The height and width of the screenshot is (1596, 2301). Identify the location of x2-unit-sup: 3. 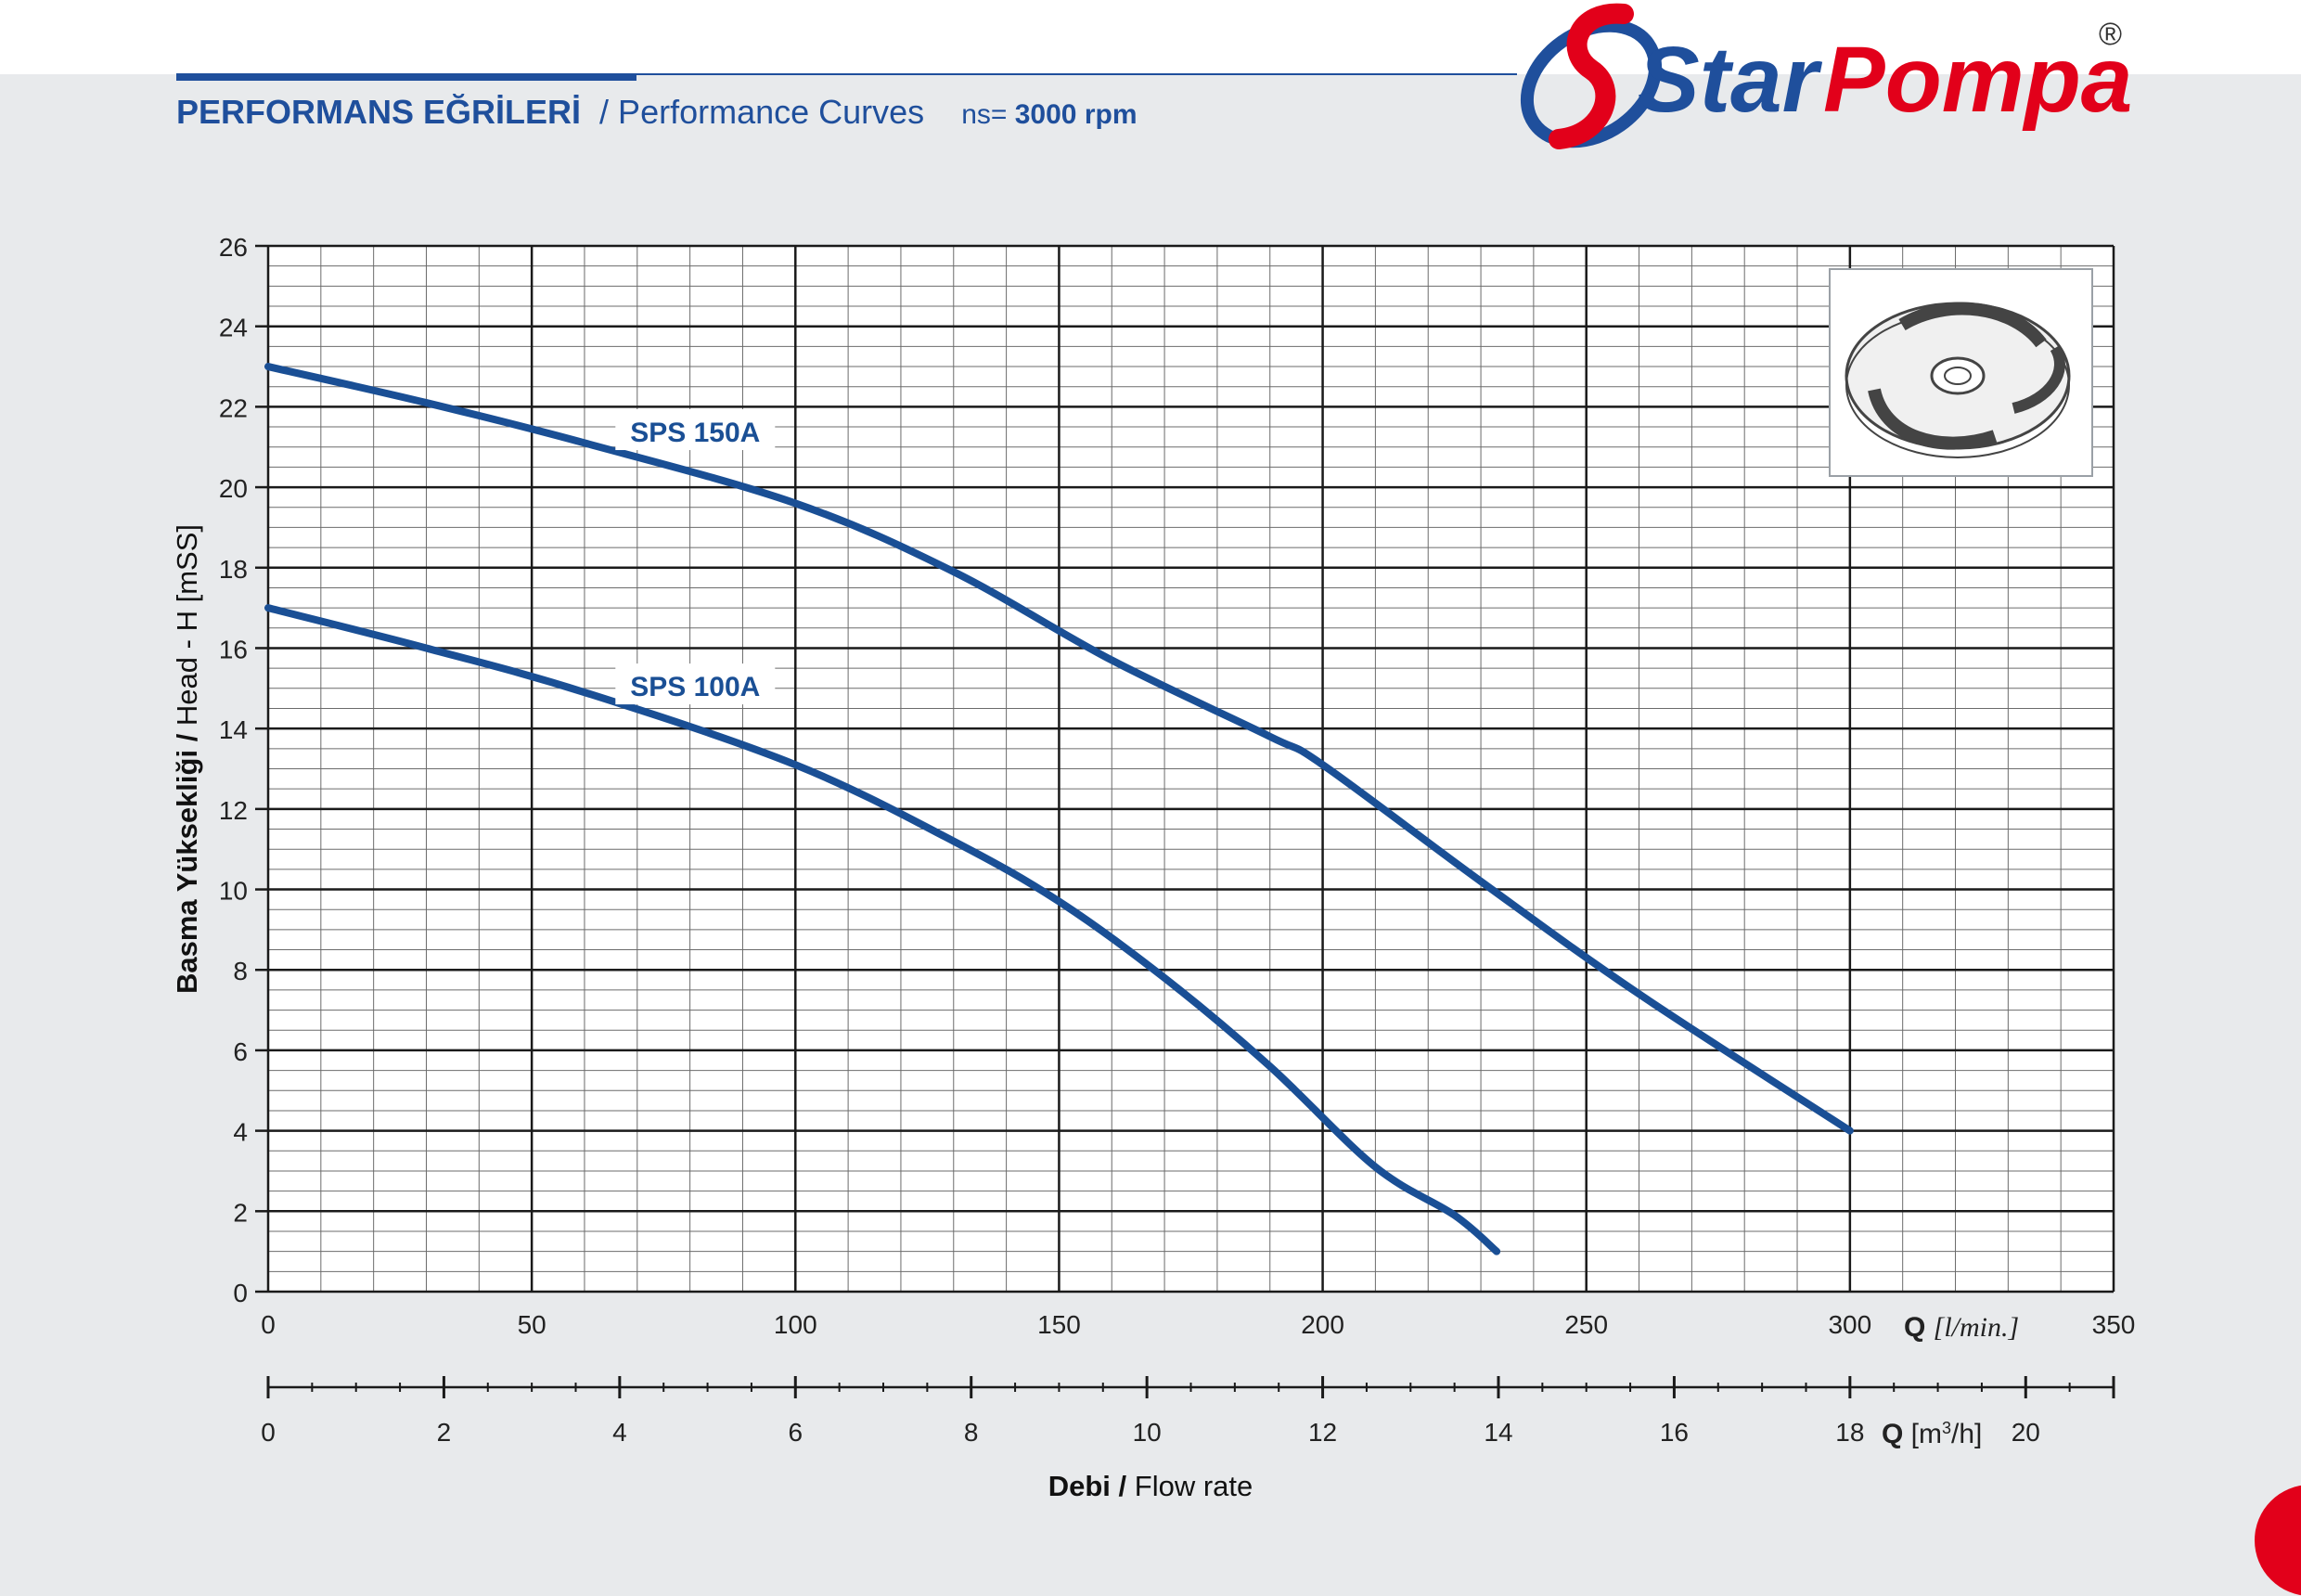
(1947, 1428).